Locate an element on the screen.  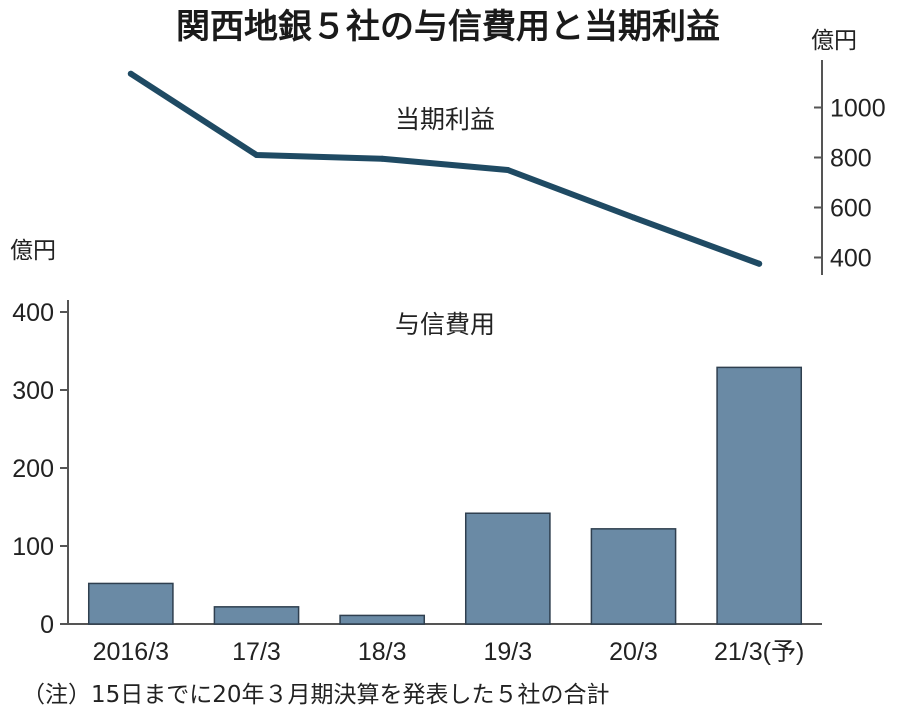
credit-cost-y-ticks: 0 100 200 300 400 is located at coordinates (40, 469).